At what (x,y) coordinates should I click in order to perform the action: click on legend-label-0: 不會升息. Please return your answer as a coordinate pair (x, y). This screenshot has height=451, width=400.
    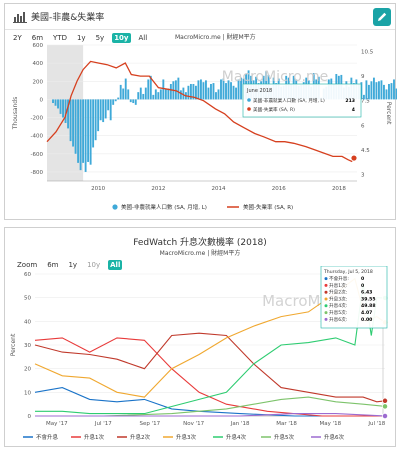
    Looking at the image, I should click on (47, 437).